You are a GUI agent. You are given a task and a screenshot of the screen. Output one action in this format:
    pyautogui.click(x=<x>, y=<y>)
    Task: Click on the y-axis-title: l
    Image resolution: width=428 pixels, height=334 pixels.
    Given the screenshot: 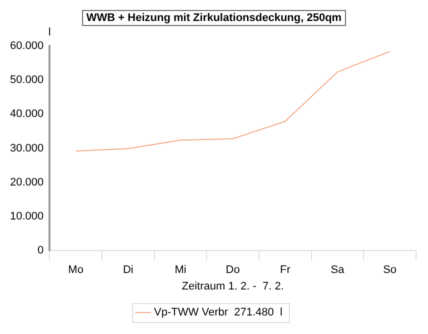 What is the action you would take?
    pyautogui.click(x=49, y=32)
    